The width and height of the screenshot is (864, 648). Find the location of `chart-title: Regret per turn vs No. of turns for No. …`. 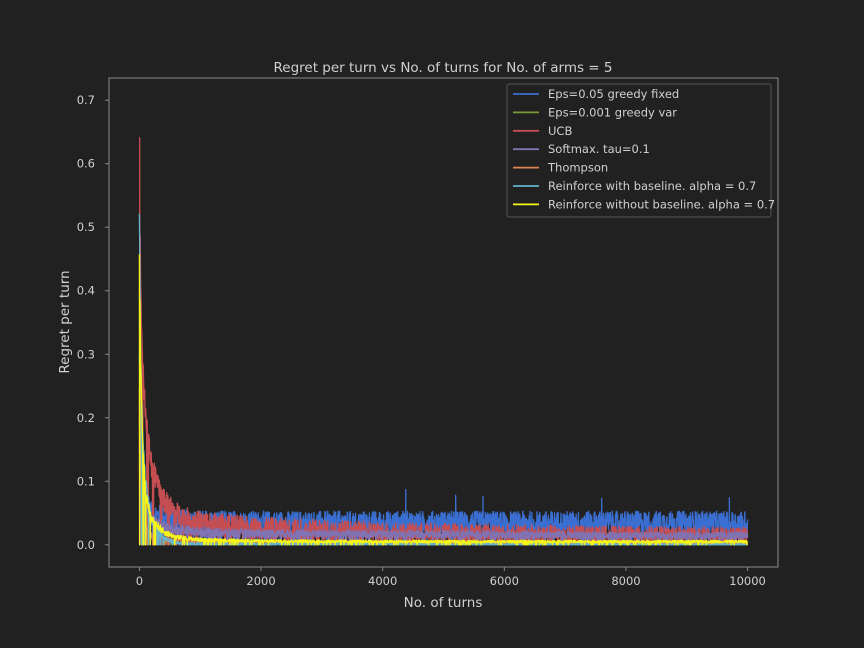

chart-title: Regret per turn vs No. of turns for No. … is located at coordinates (443, 68).